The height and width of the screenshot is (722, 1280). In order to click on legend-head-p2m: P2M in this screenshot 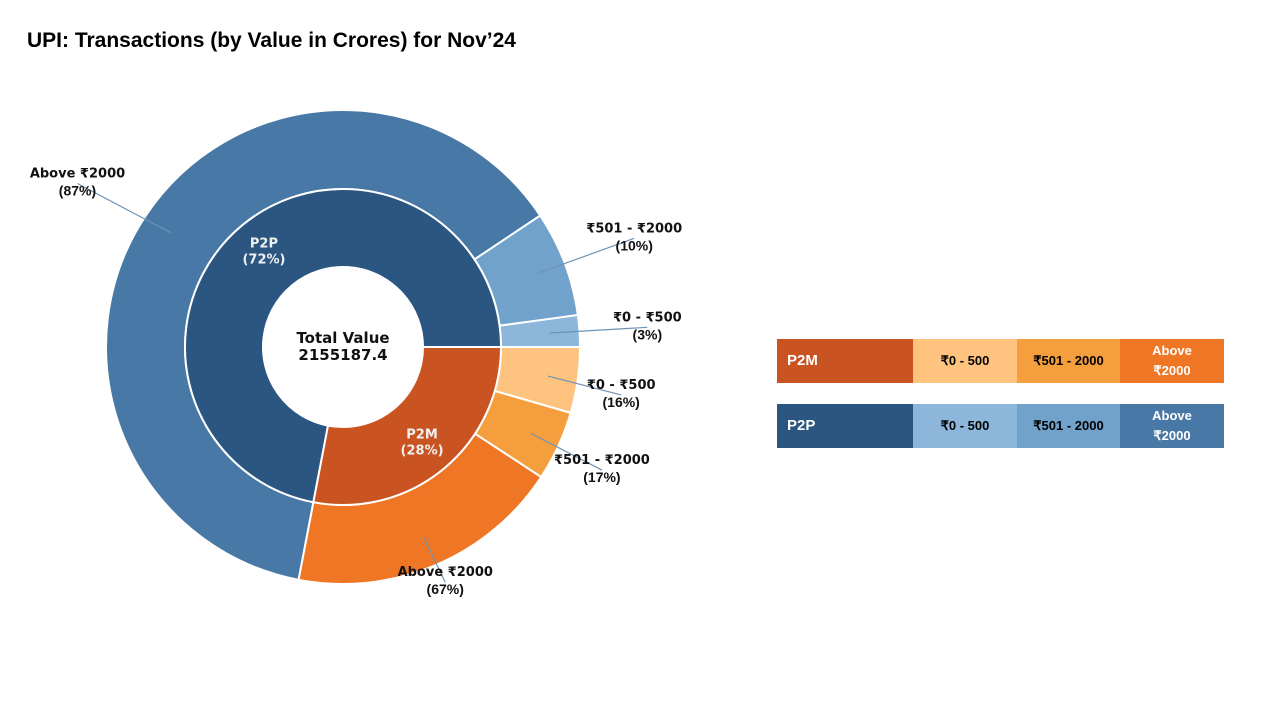, I will do `click(845, 361)`.